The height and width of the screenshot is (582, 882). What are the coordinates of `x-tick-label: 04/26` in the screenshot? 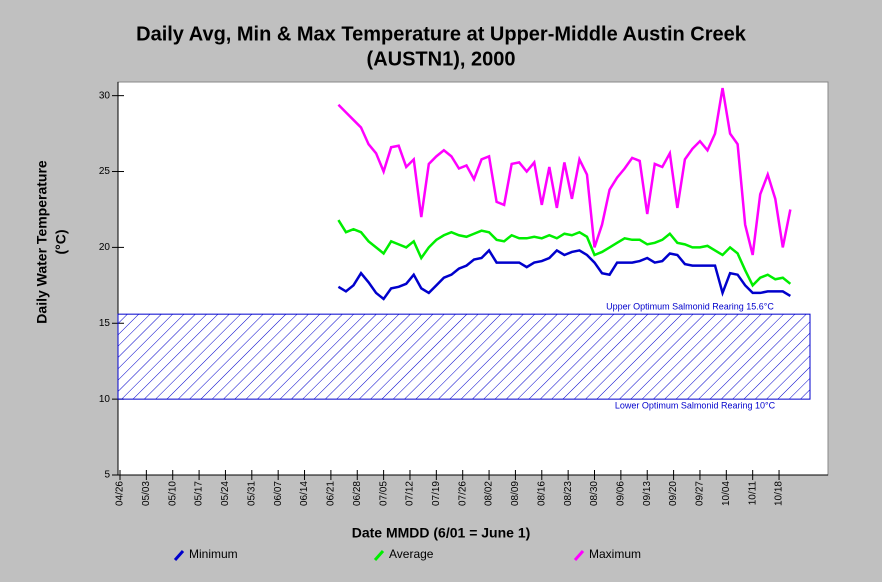 It's located at (120, 493).